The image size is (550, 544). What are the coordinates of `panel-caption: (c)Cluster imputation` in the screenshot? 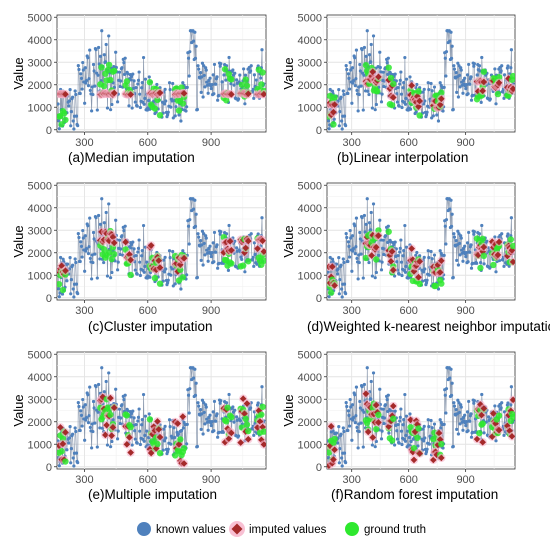 It's located at (150, 326).